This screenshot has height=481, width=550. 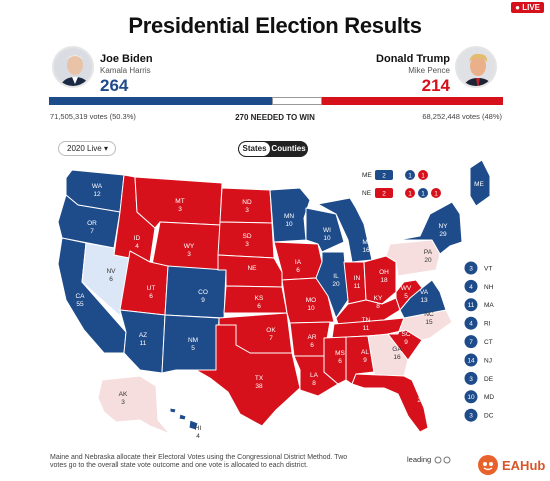 What do you see at coordinates (471, 342) in the screenshot?
I see `small-state-ct` at bounding box center [471, 342].